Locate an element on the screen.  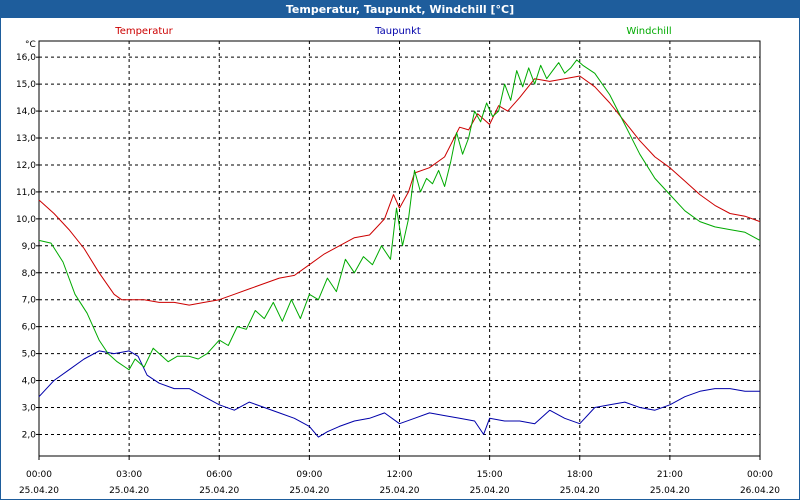
y-tick-label: 4,0 is located at coordinates (29, 382).